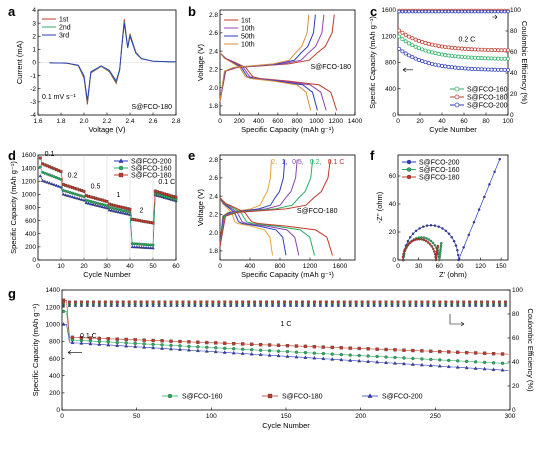 This screenshot has height=450, width=550. What do you see at coordinates (213, 215) in the screenshot?
I see `y-tick-label-e: 2.2` at bounding box center [213, 215].